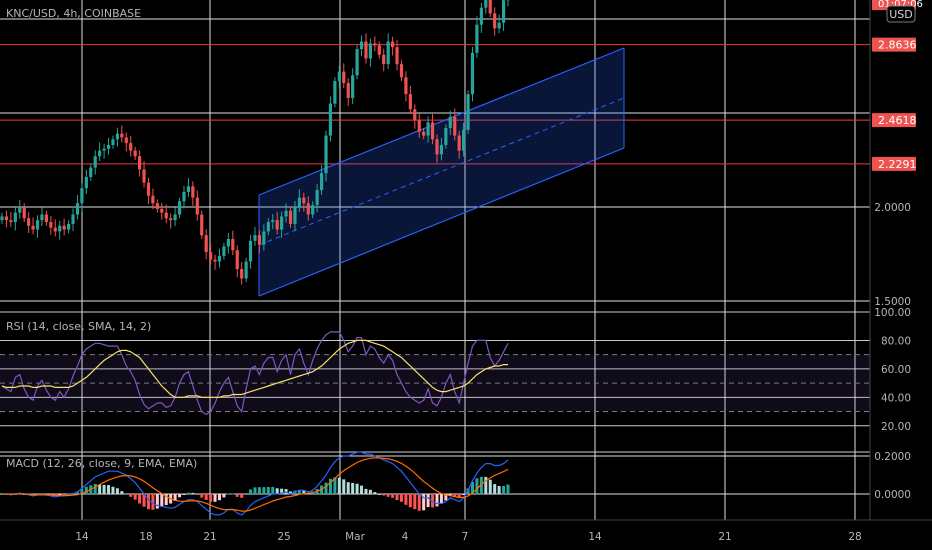 The height and width of the screenshot is (550, 932). Describe the element at coordinates (405, 537) in the screenshot. I see `time-tick-label: 4` at that location.